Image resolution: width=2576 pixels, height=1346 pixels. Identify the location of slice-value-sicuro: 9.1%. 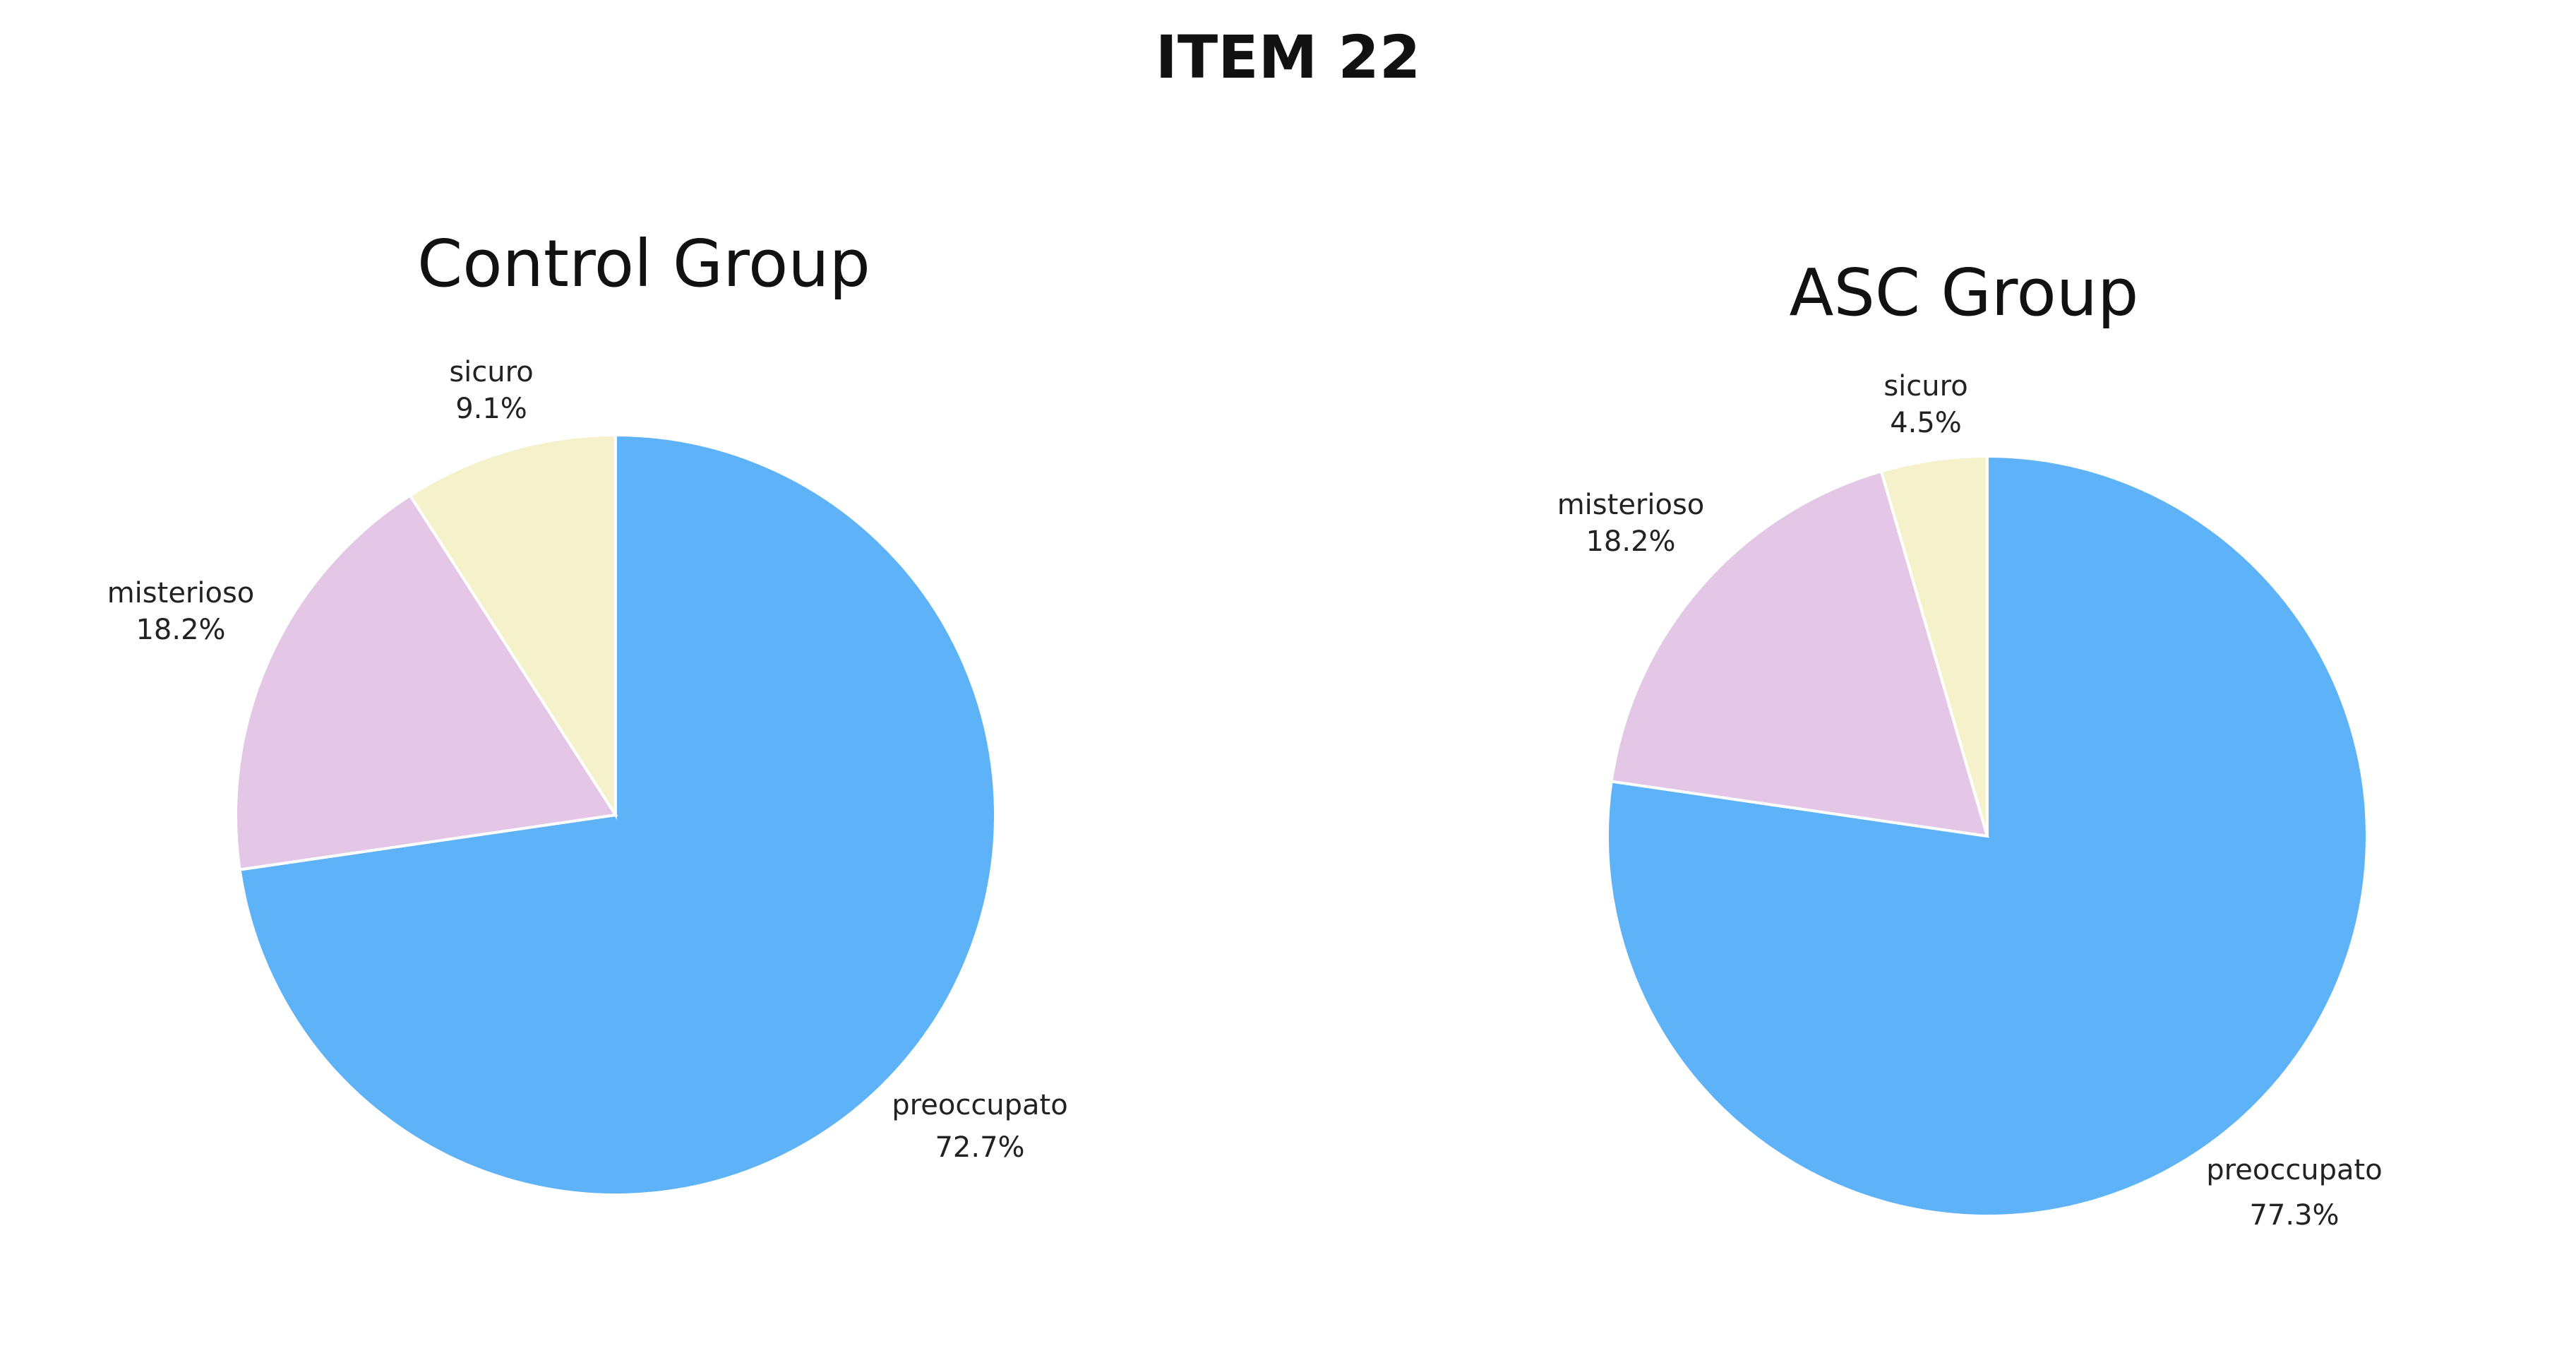
(491, 409).